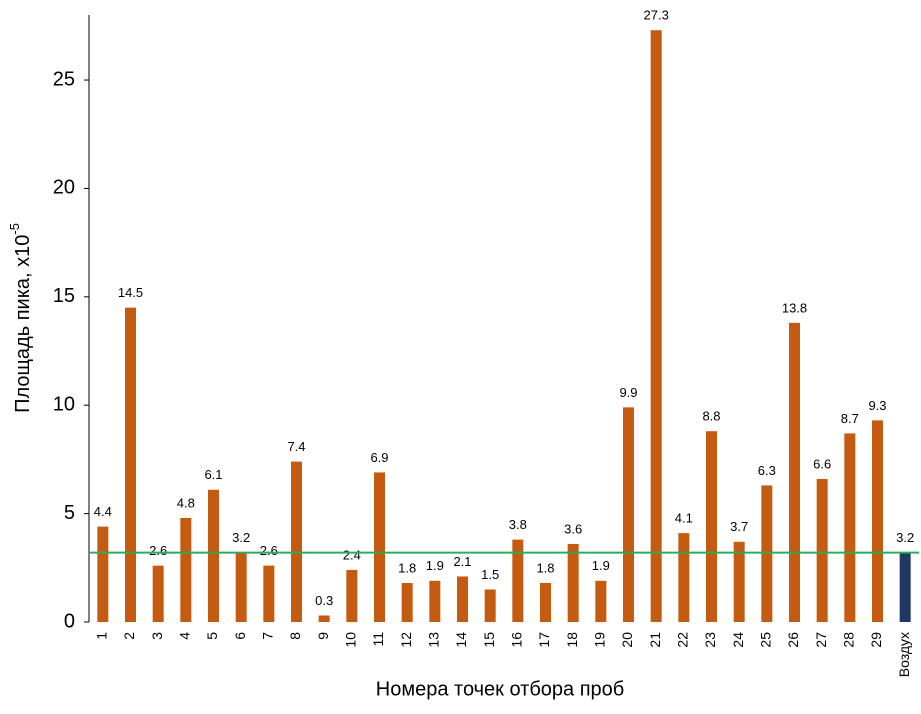 This screenshot has width=921, height=714. I want to click on y-tick-label: 10, so click(64, 404).